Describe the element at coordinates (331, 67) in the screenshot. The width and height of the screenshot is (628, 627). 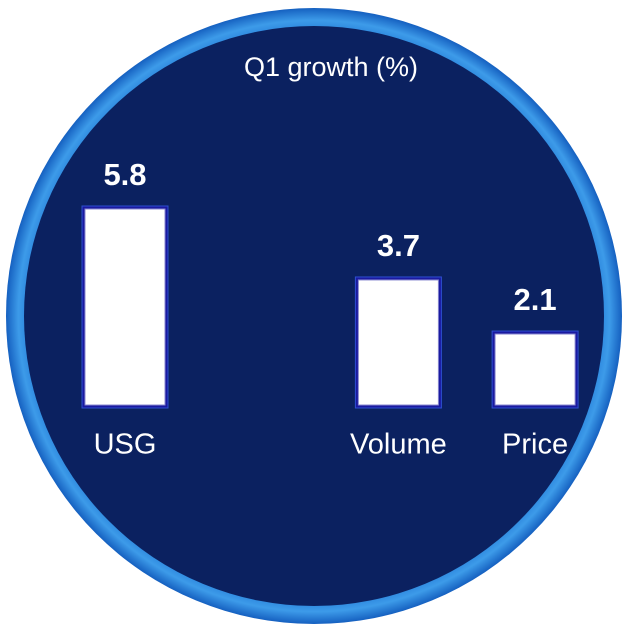
I see `chart-title: Q1 growth (%)` at that location.